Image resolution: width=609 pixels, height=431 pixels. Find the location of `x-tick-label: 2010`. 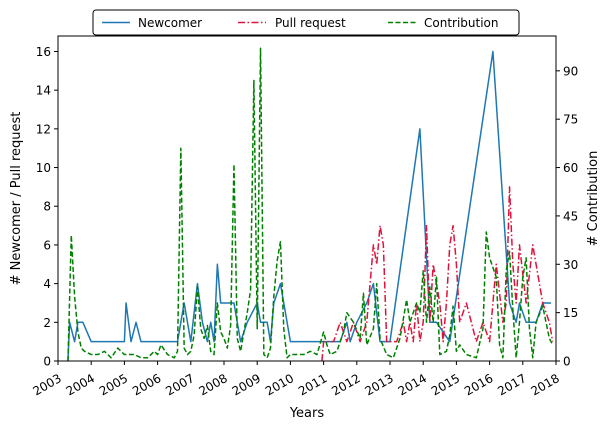

x-tick-label: 2010 is located at coordinates (279, 384).